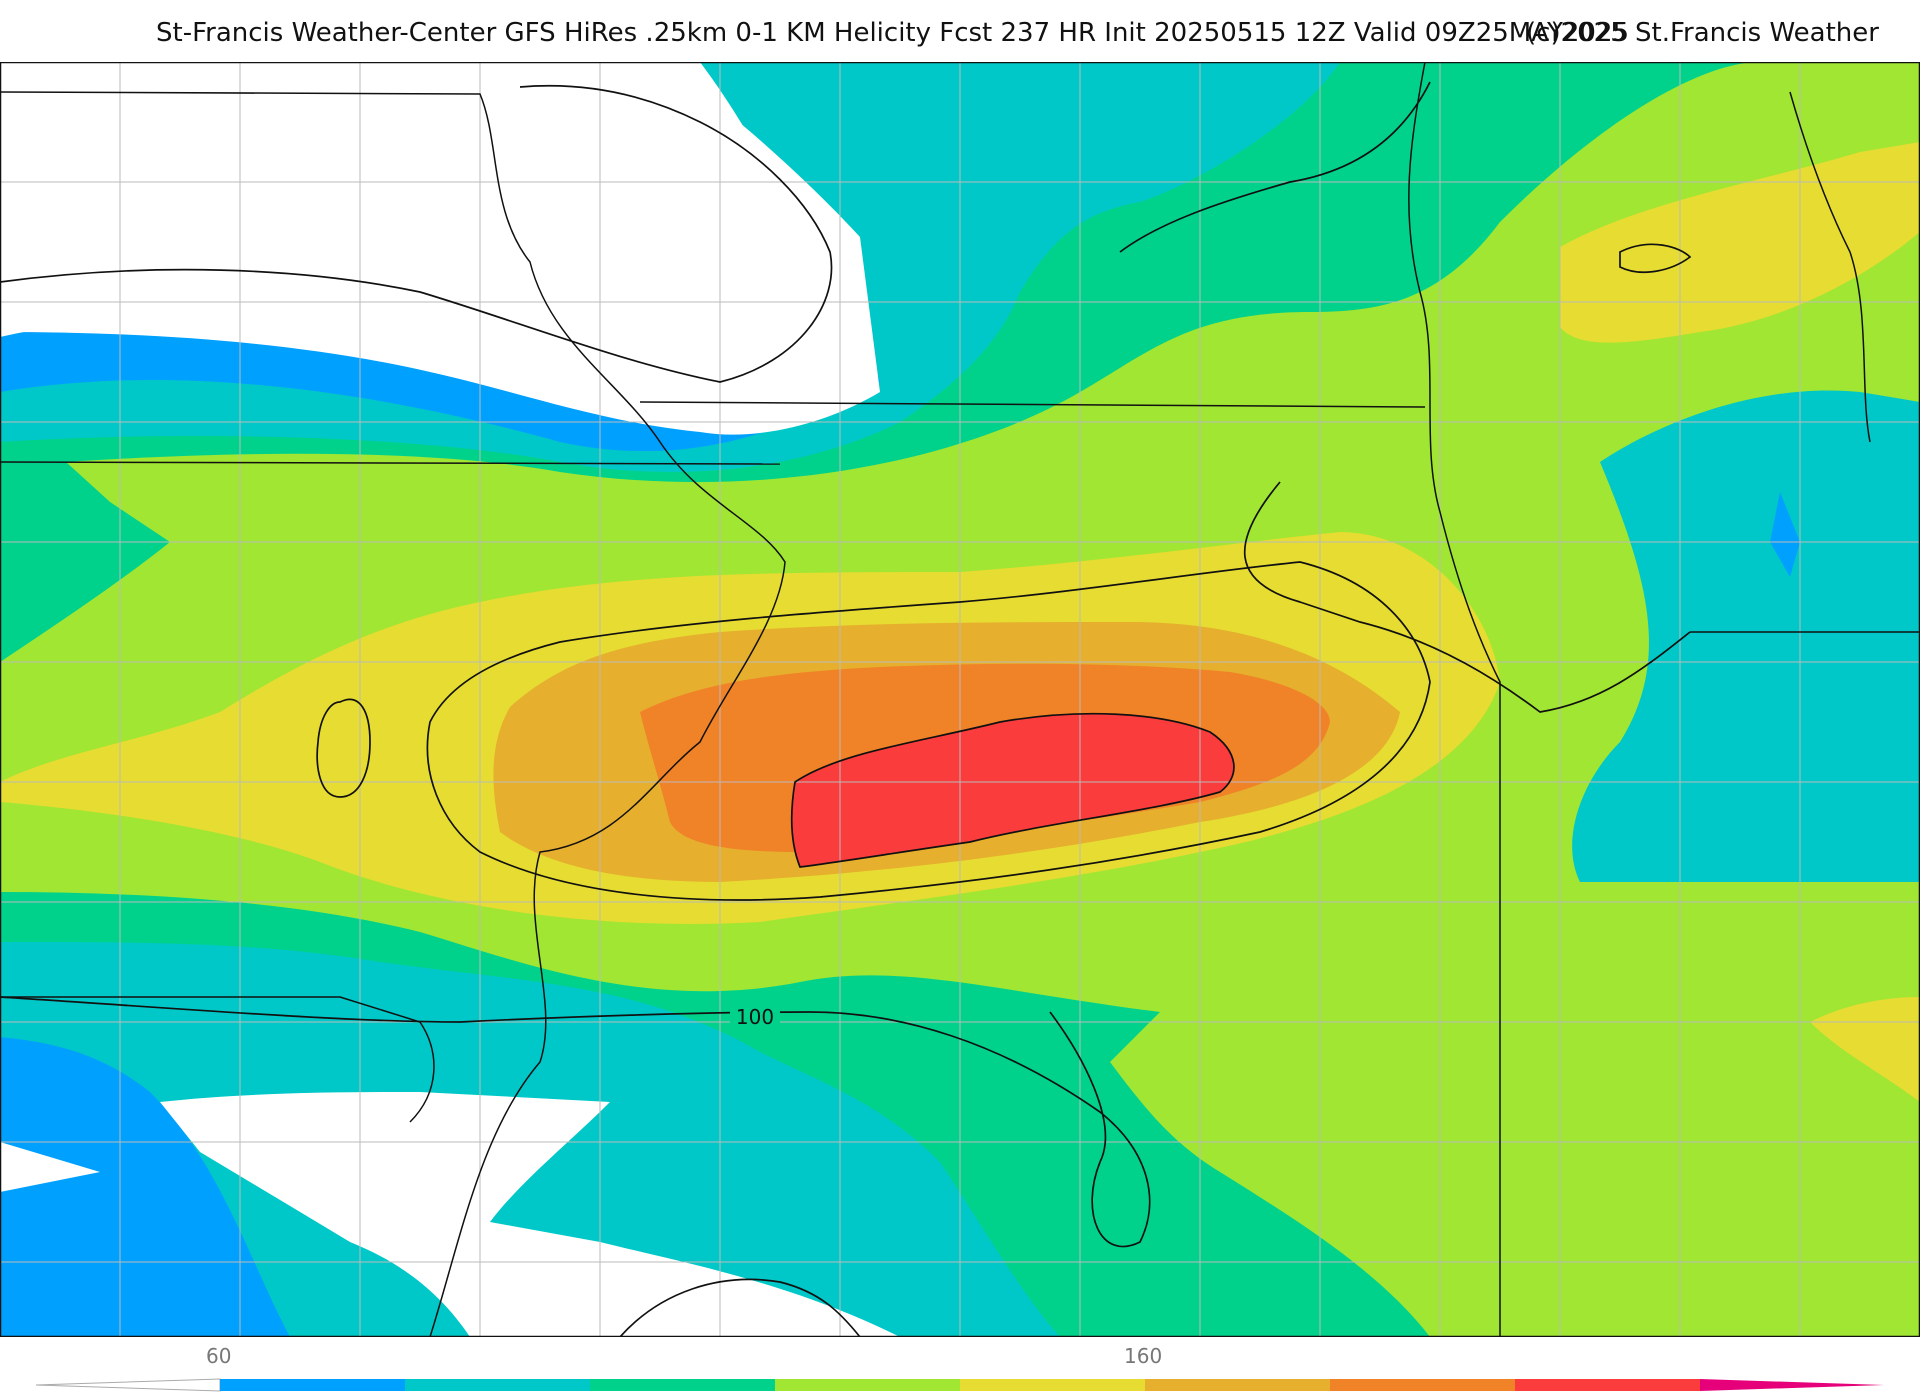  I want to click on band-60-east-sliver, so click(1785, 534).